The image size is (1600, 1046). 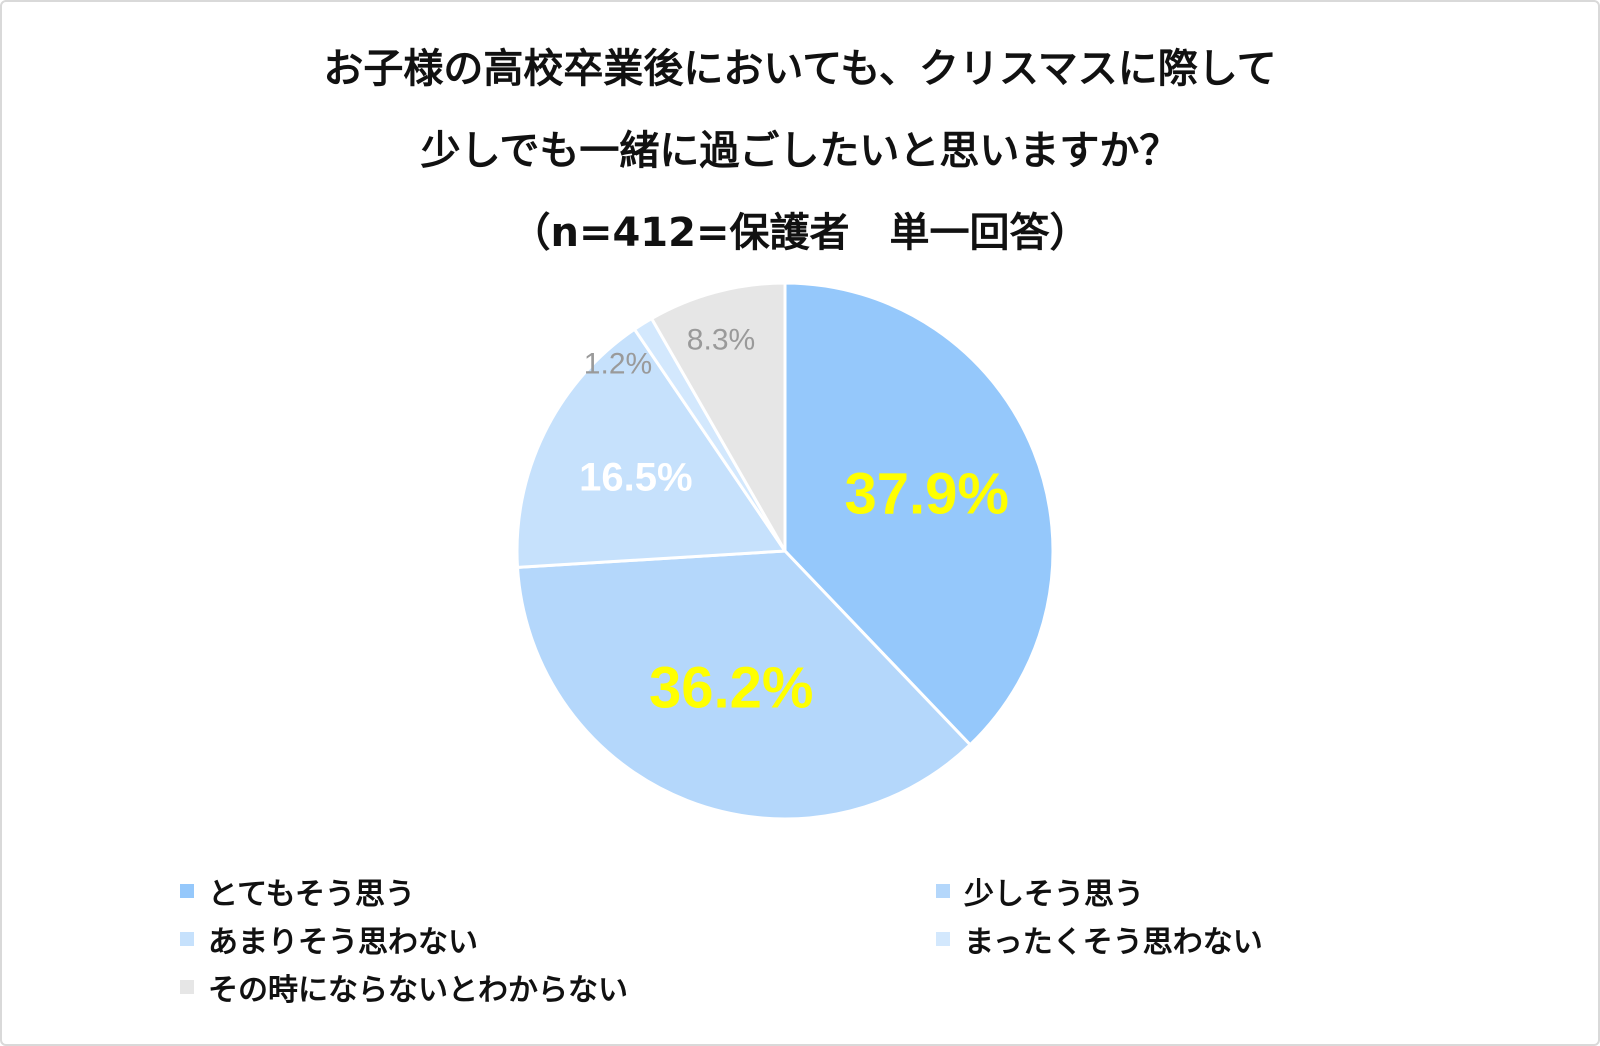 I want to click on slice-label-3: 16.5%, so click(x=635, y=478).